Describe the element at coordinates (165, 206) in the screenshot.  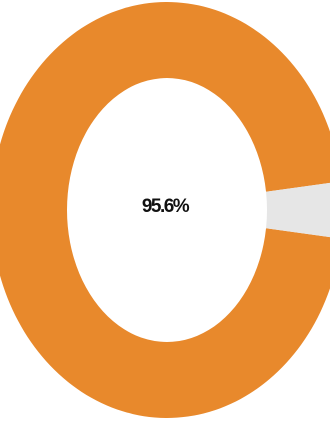
I see `center-value-label: 95.6%` at that location.